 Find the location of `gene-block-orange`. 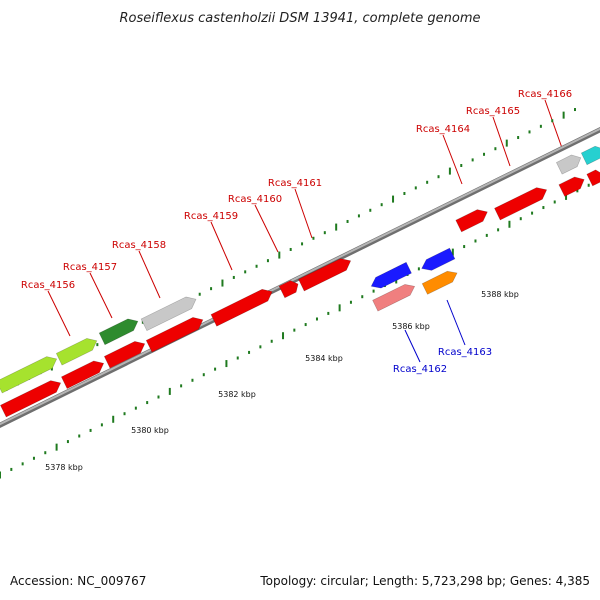

gene-block-orange is located at coordinates (439, 282).